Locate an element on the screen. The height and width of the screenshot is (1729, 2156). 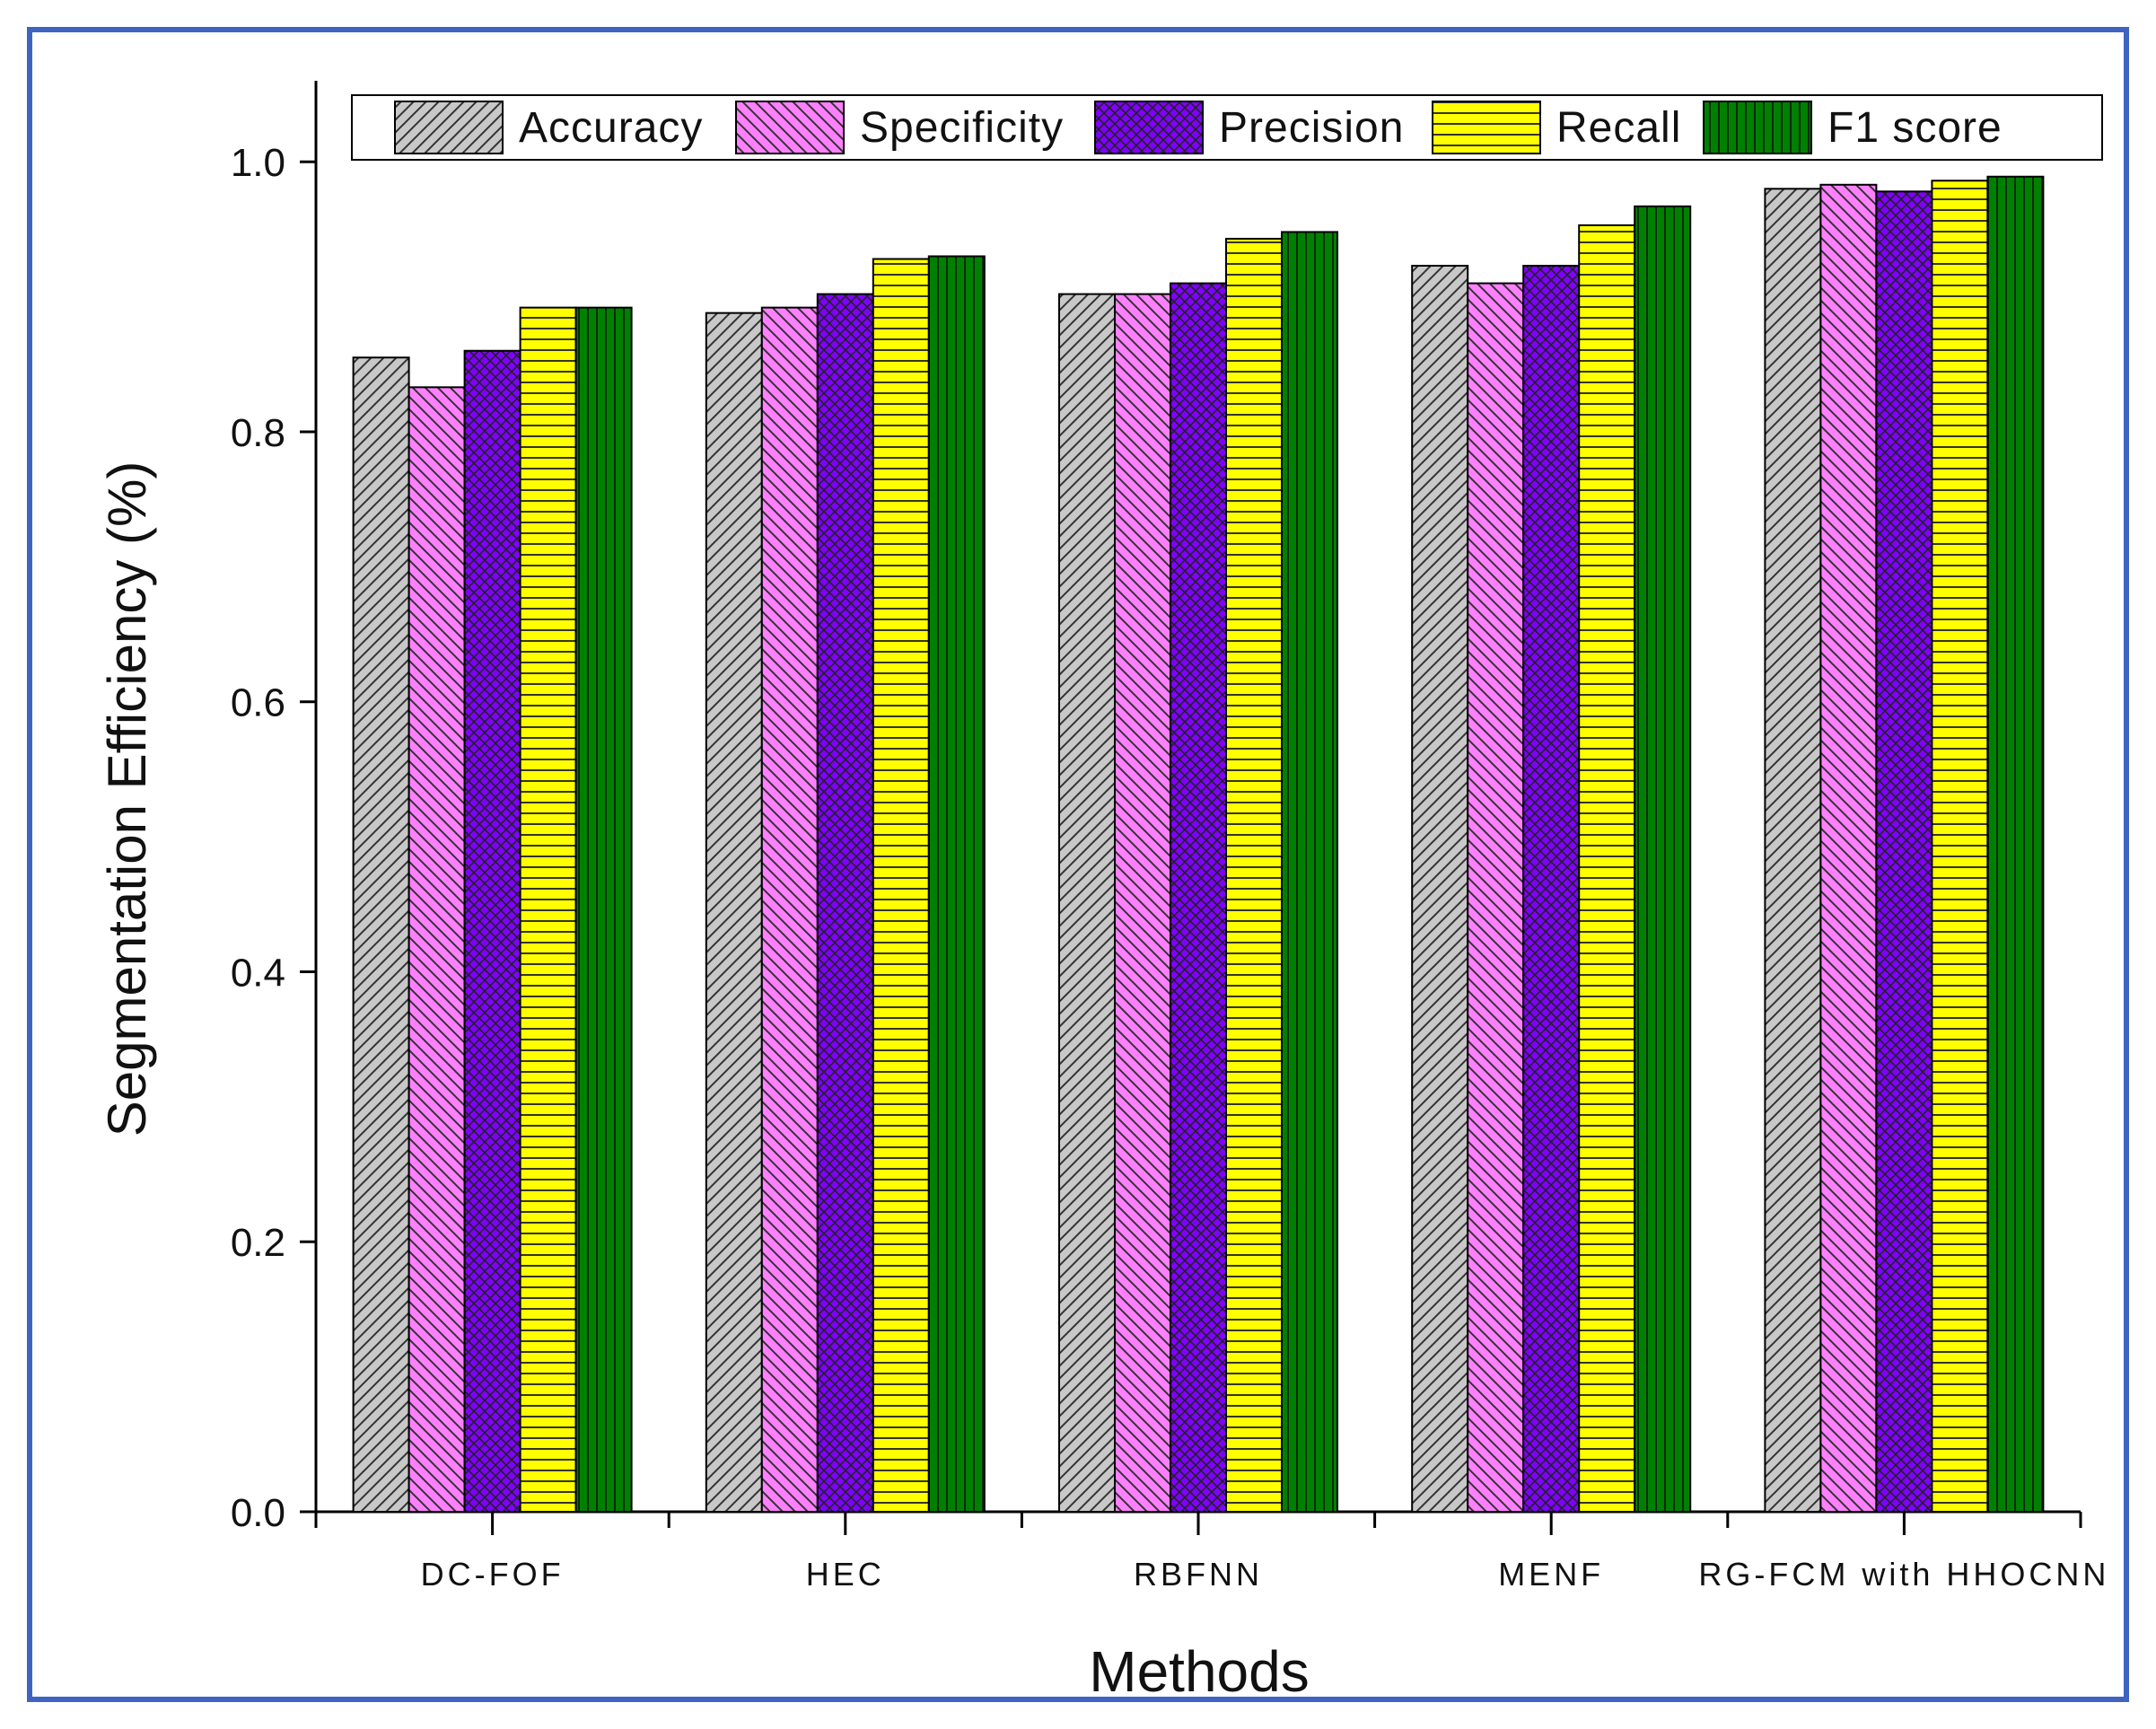
y-axis-label: Segmentation Efficiency (%) is located at coordinates (127, 799).